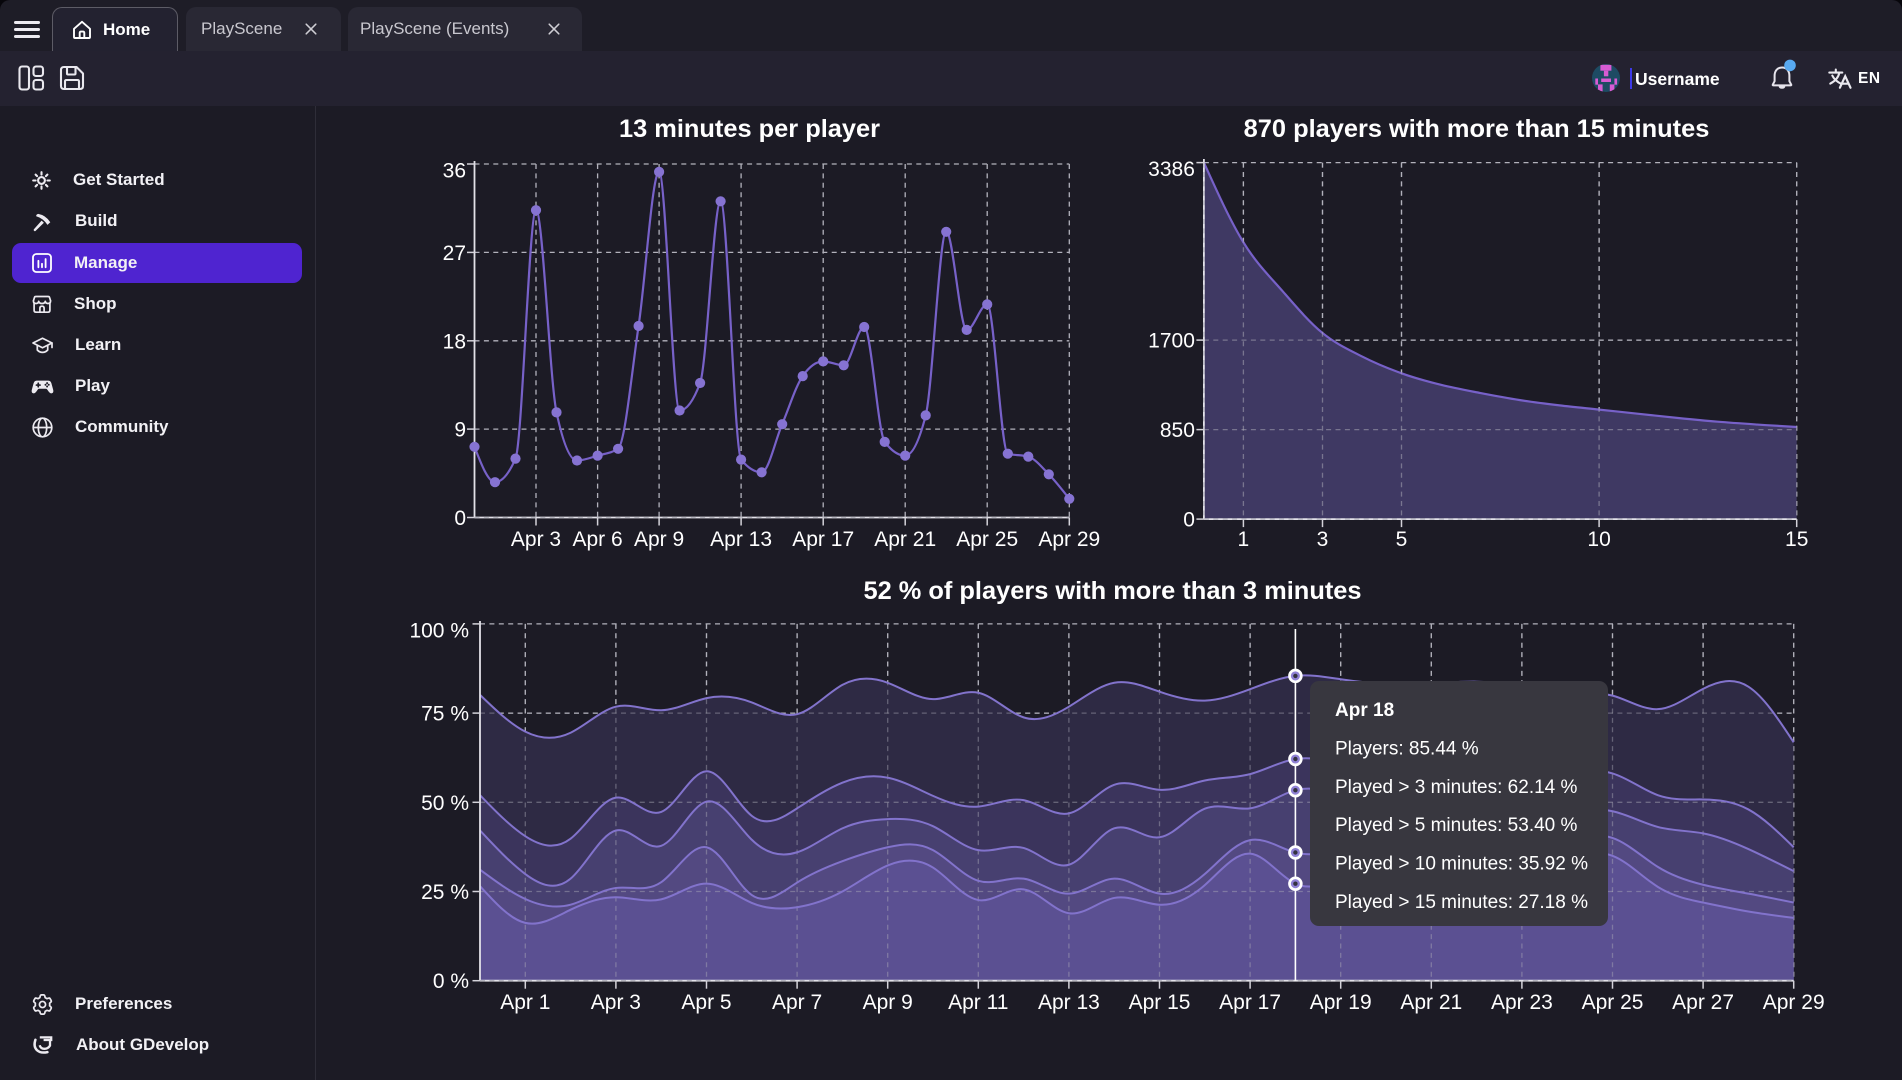 The height and width of the screenshot is (1080, 1902). I want to click on svg-text: 3, so click(1323, 539).